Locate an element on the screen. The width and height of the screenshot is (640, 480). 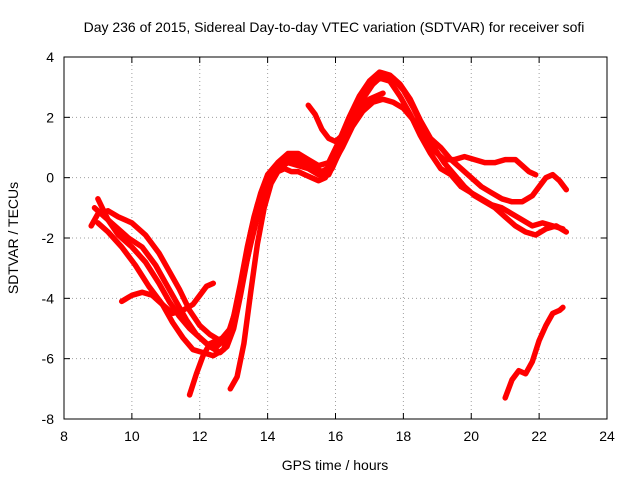
y-tick-label: 0 is located at coordinates (50, 178).